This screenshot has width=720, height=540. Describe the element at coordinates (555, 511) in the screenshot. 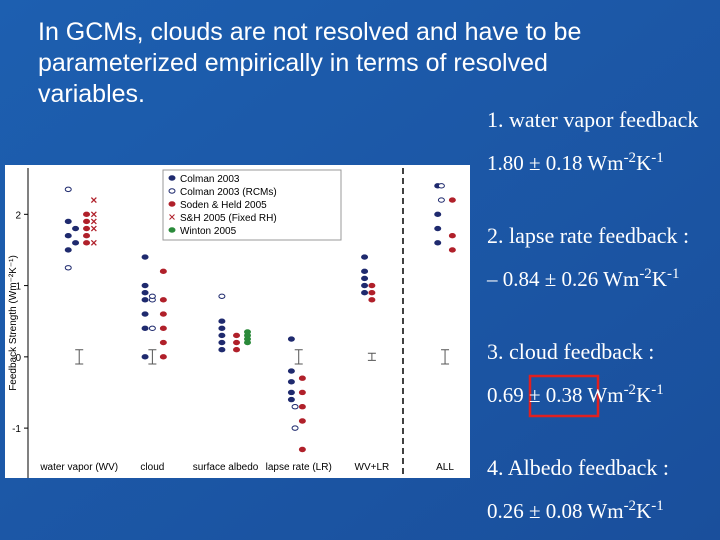

I see `feedback-value: 0.26 ± 0.08 Wm` at that location.